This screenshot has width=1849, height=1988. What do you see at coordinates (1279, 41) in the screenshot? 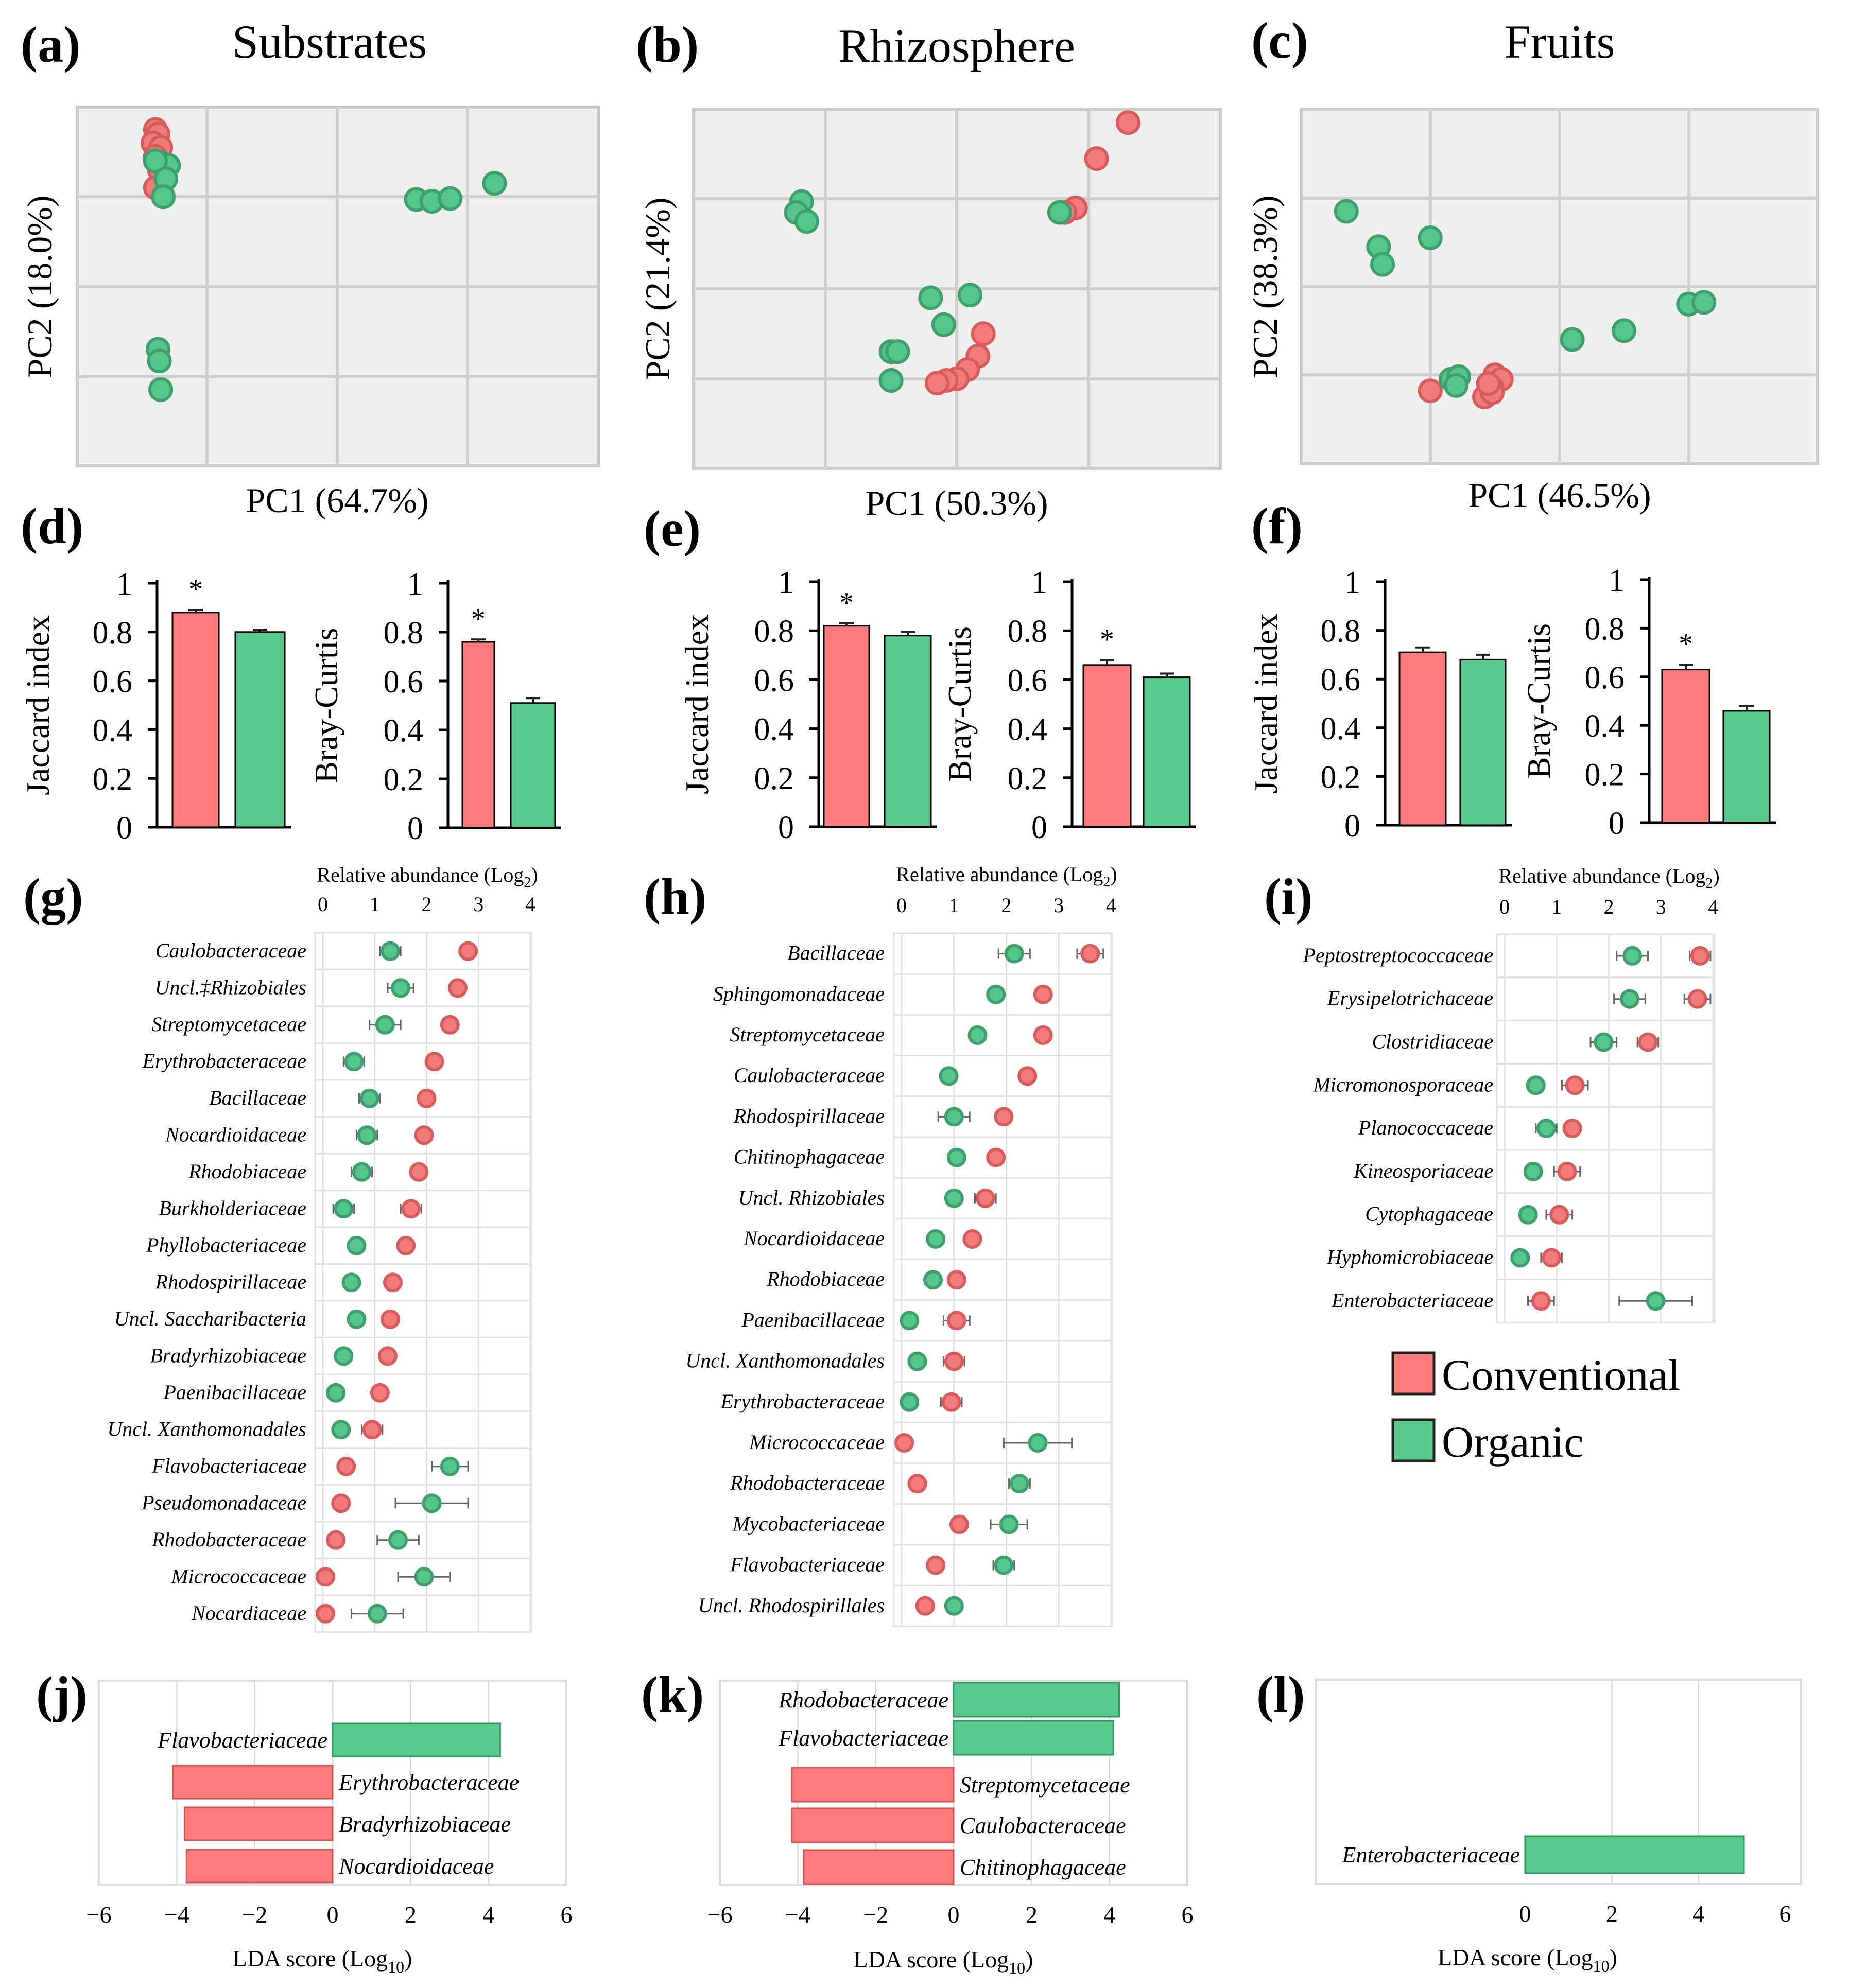
I see `panel-letter-c: (c)` at bounding box center [1279, 41].